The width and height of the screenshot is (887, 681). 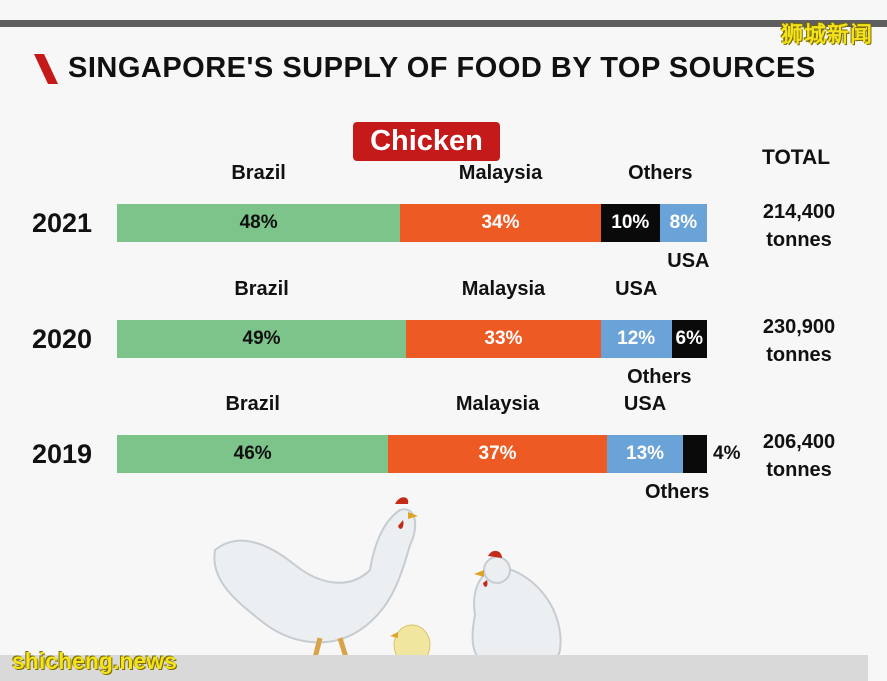 I want to click on data-label: 4%, so click(x=727, y=453).